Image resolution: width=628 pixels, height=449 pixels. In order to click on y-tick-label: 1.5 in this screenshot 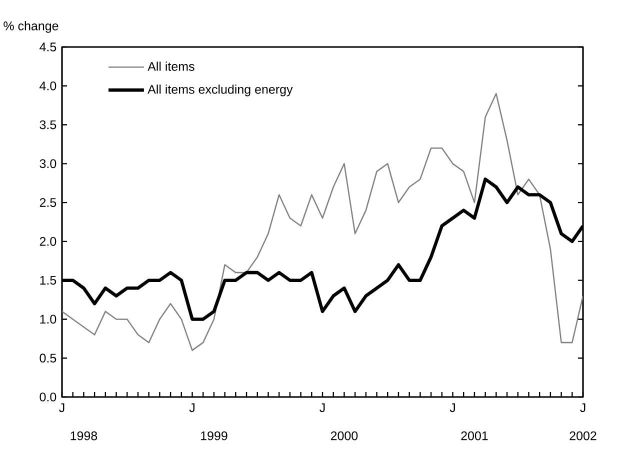, I will do `click(48, 280)`.